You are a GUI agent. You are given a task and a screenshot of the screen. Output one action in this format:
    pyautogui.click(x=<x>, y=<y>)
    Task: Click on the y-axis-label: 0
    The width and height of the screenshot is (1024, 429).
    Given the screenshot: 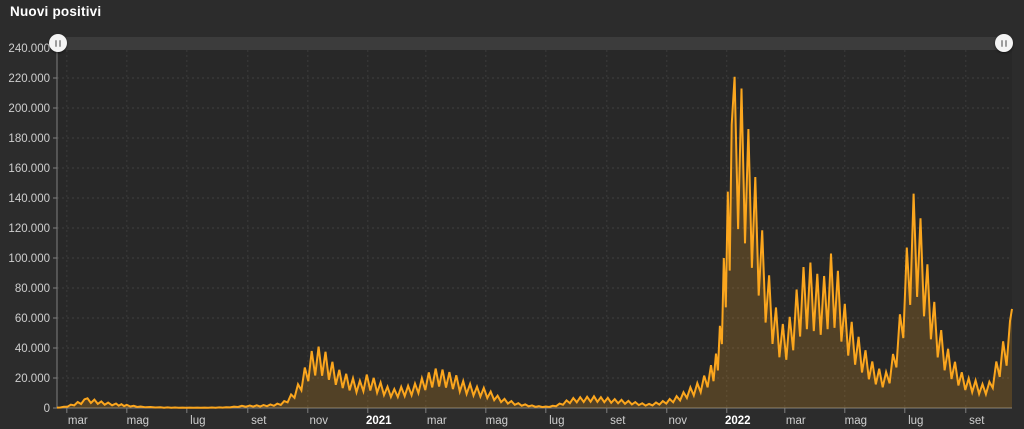 What is the action you would take?
    pyautogui.click(x=47, y=409)
    